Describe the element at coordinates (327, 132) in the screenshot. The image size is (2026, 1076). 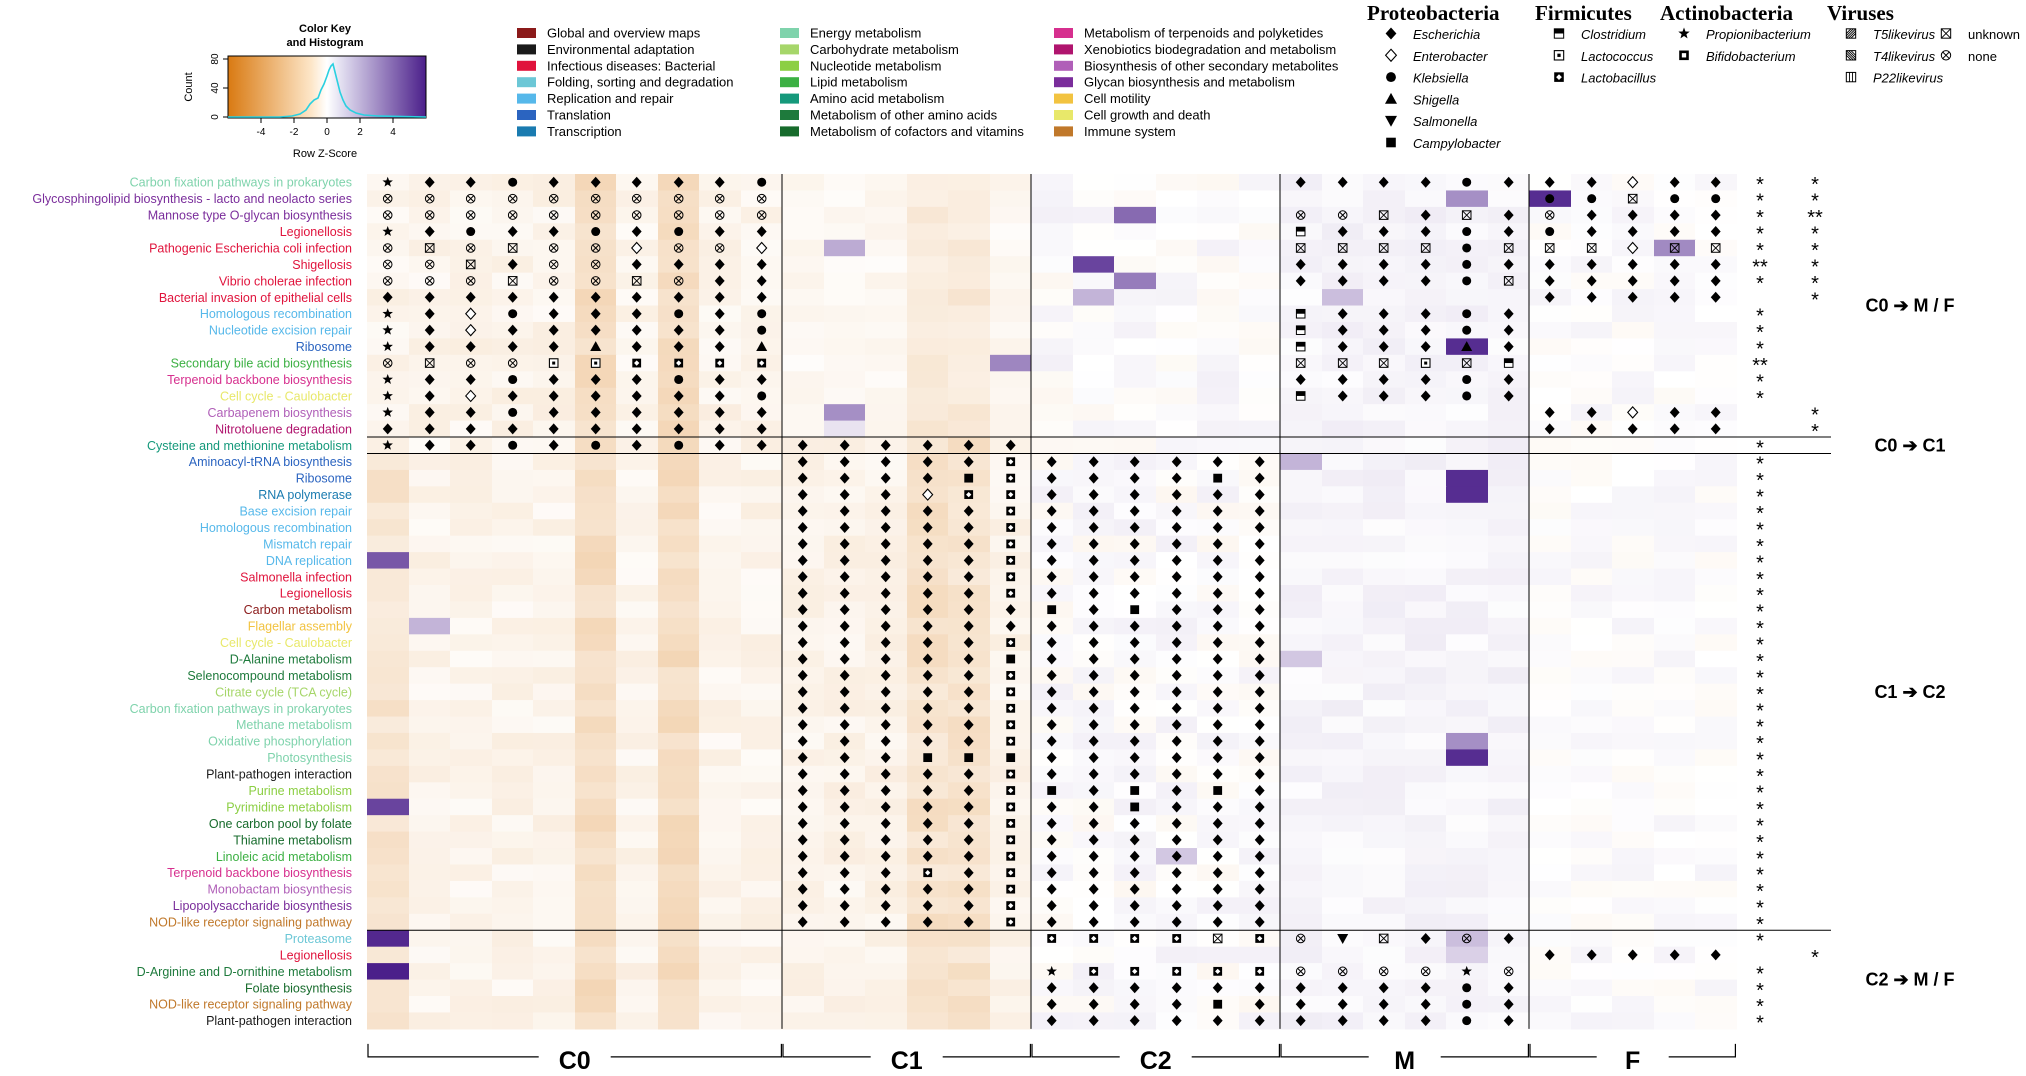
I see `key-xtick-label: 0` at that location.